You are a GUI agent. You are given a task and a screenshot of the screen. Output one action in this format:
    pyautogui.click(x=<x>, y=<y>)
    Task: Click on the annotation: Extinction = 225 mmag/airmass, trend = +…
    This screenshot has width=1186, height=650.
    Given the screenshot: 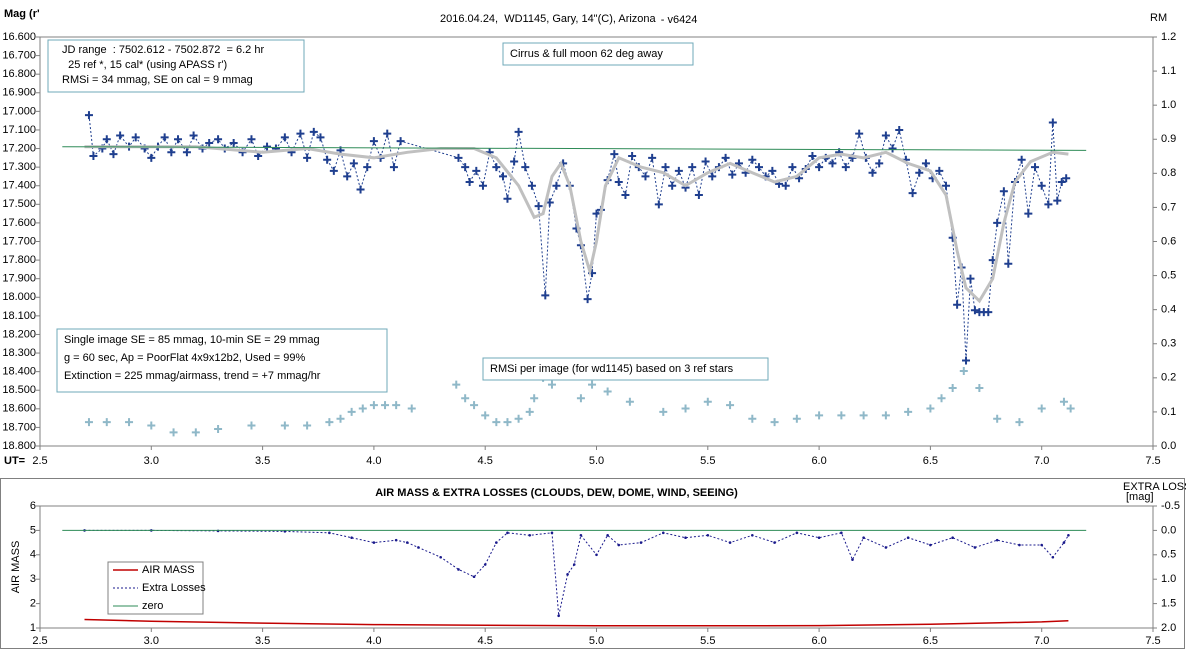 What is the action you would take?
    pyautogui.click(x=192, y=376)
    